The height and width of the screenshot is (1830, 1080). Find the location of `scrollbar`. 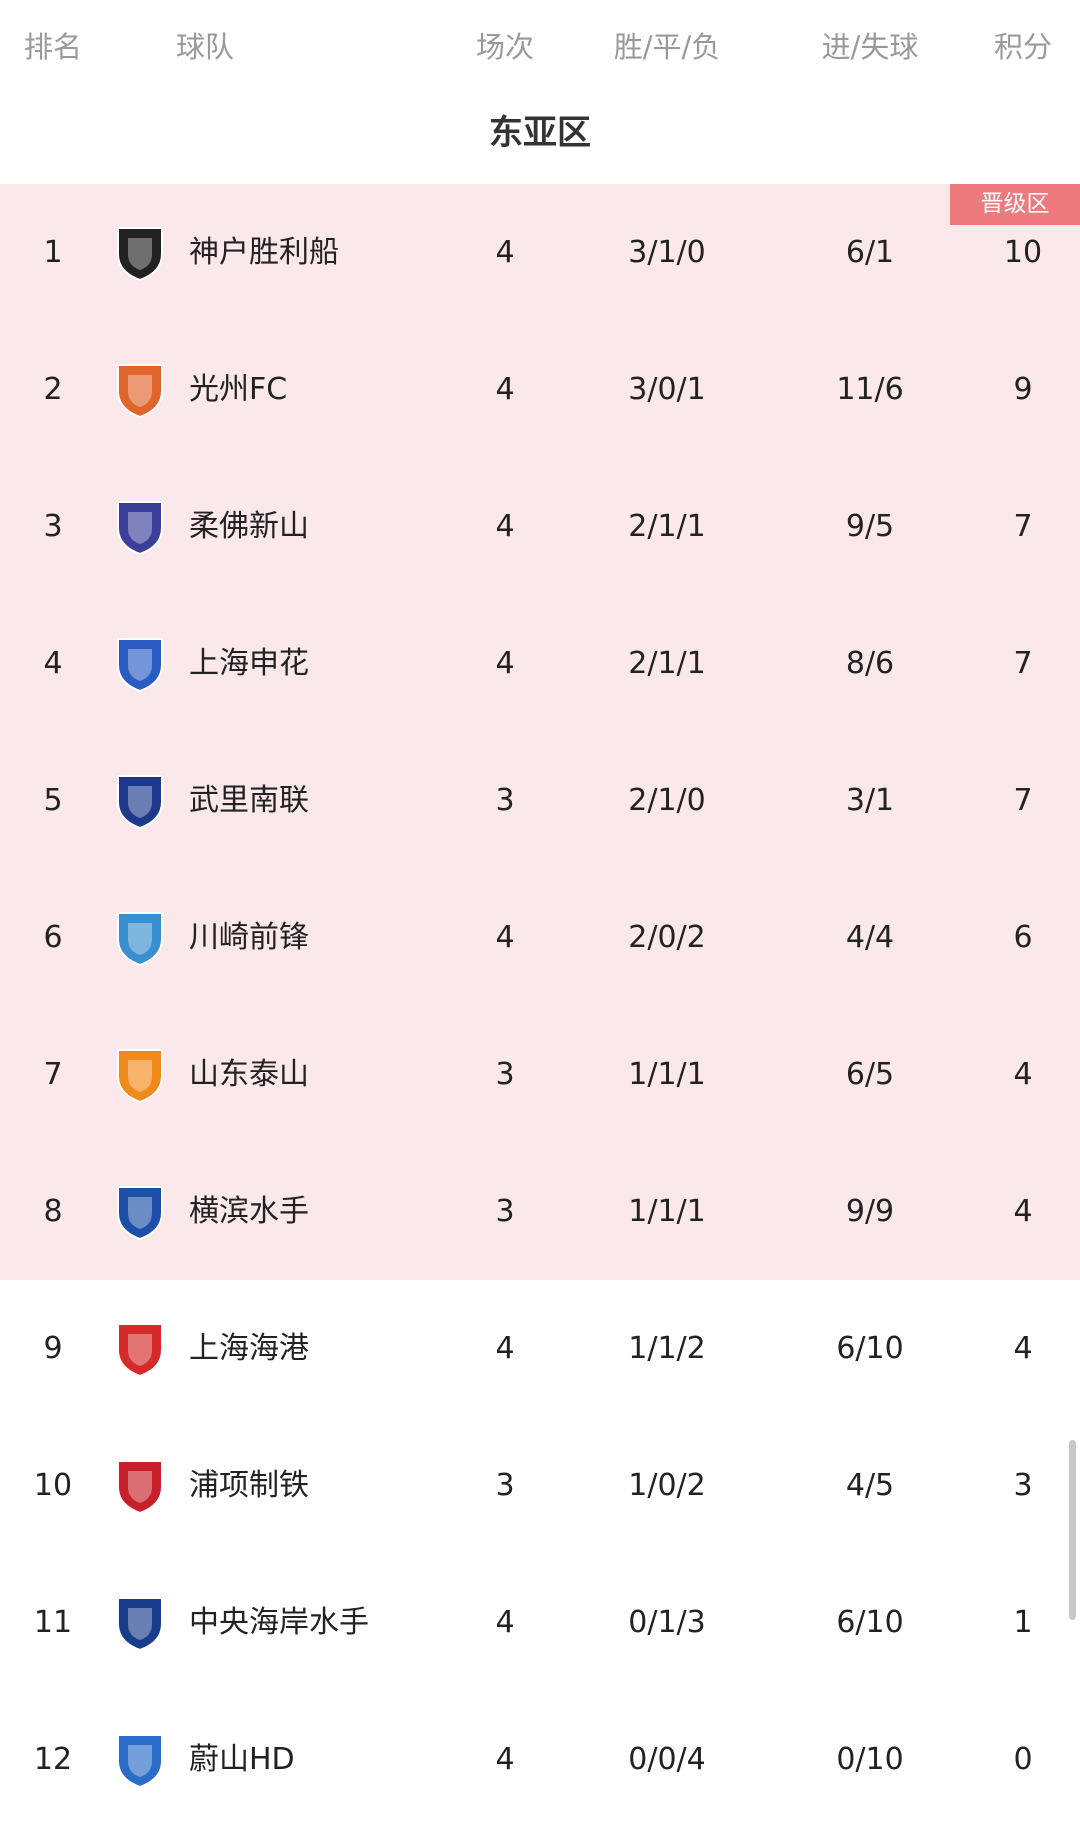

scrollbar is located at coordinates (1072, 1530).